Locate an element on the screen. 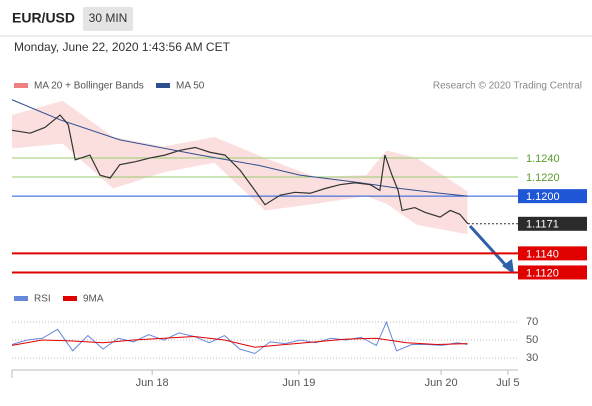 Image resolution: width=592 pixels, height=406 pixels. legend-label: MA 20 + Bollinger Bands is located at coordinates (89, 86).